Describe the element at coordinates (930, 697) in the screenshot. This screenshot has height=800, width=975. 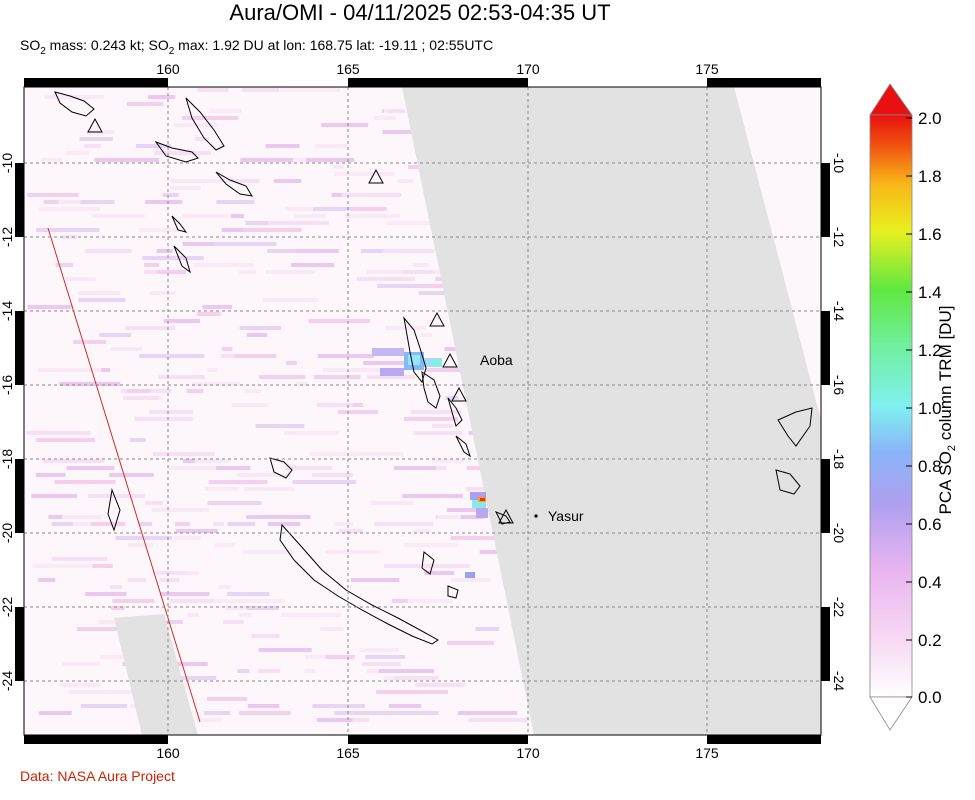
I see `colorbar-tick: 0.0` at that location.